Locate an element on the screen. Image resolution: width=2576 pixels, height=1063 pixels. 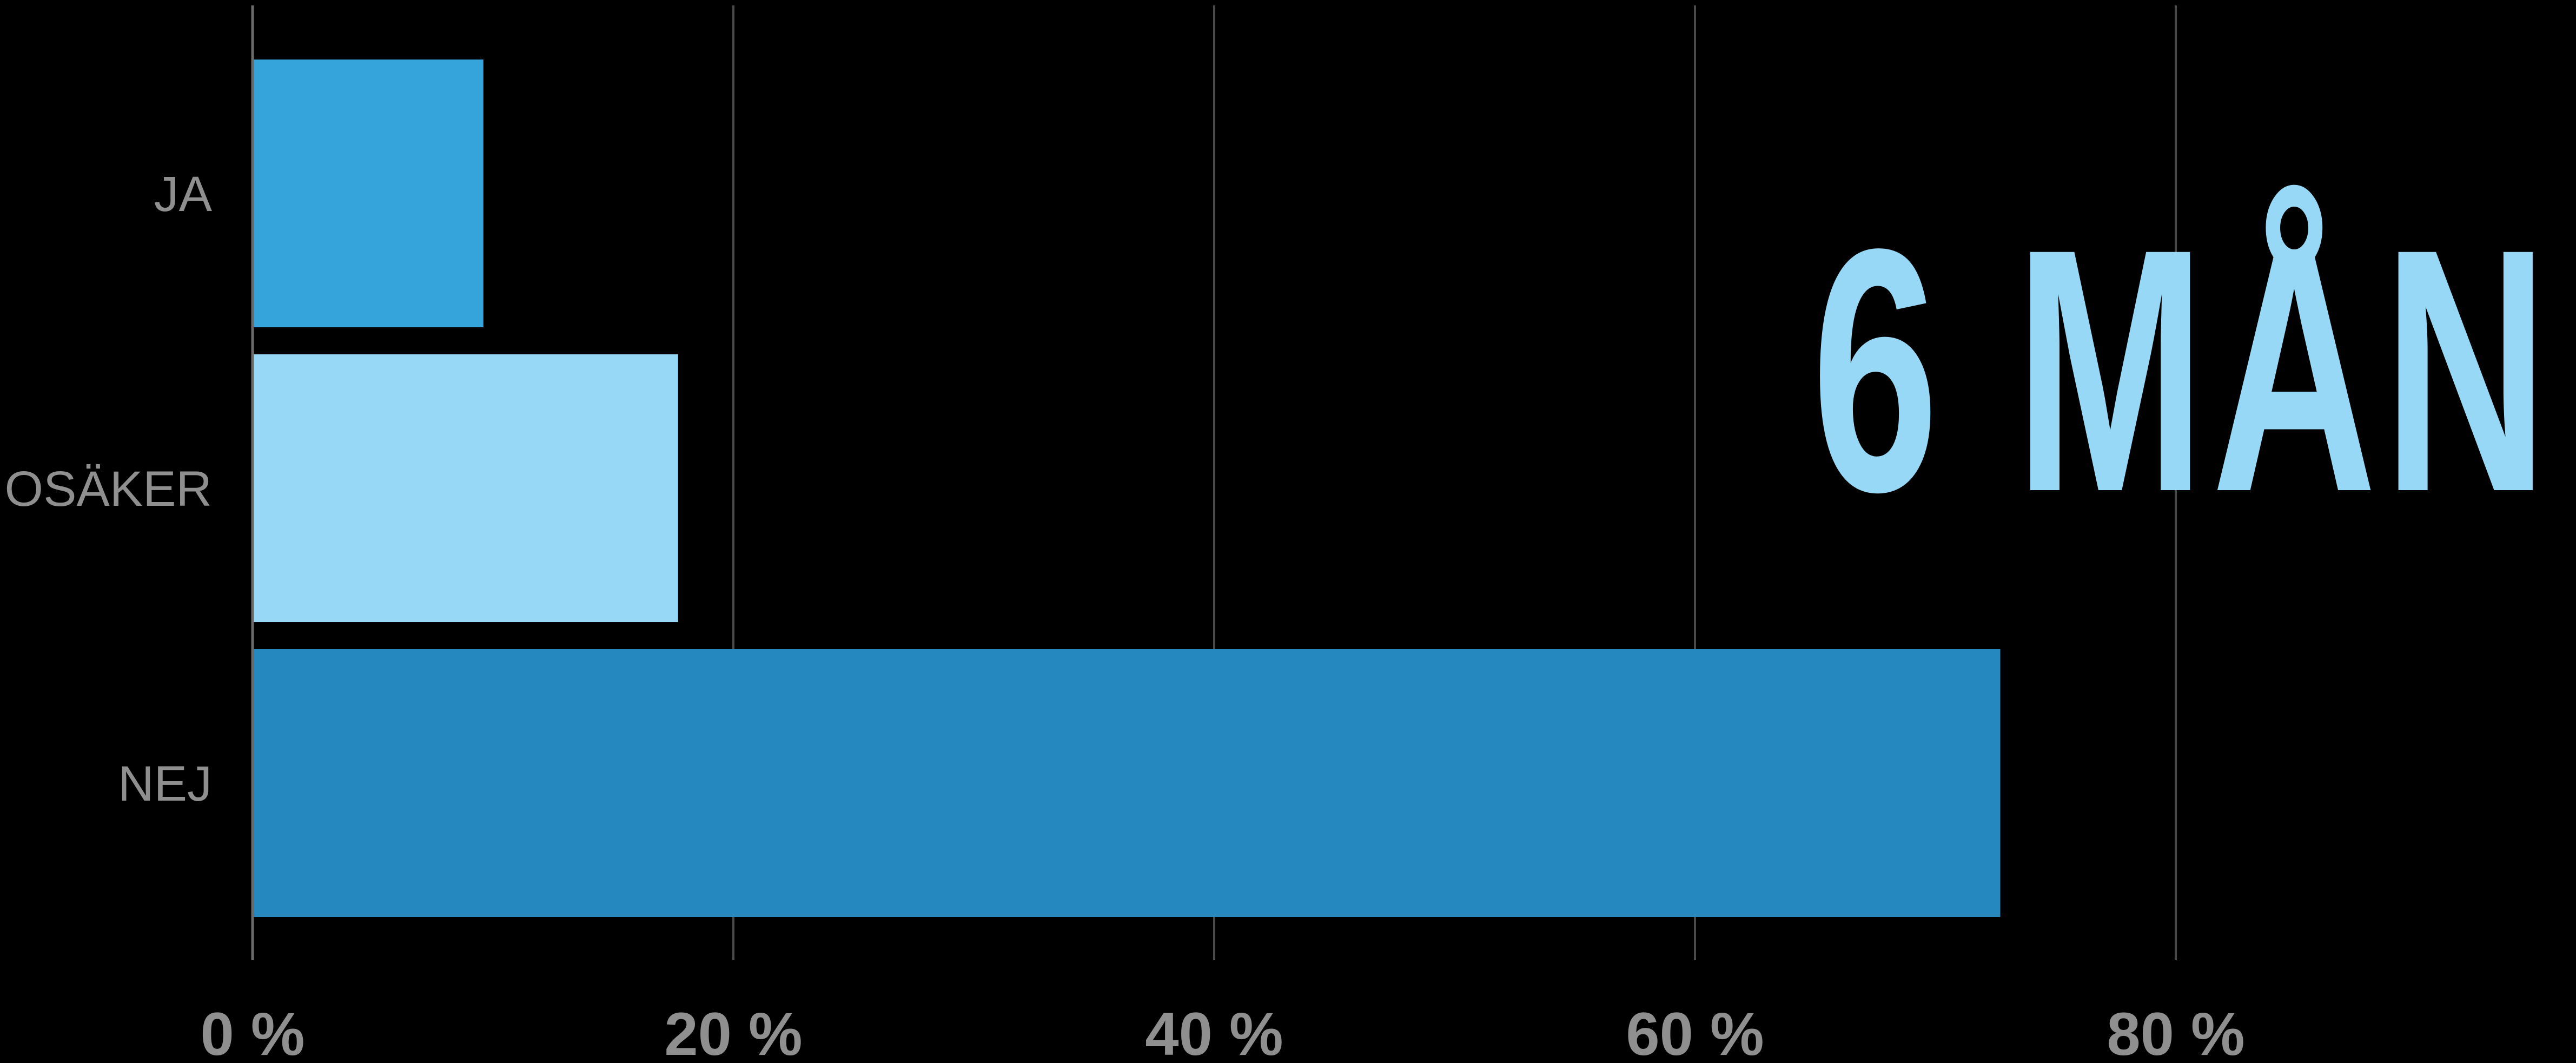
category-labels: JA OSÄKER NEJ is located at coordinates (109, 489).